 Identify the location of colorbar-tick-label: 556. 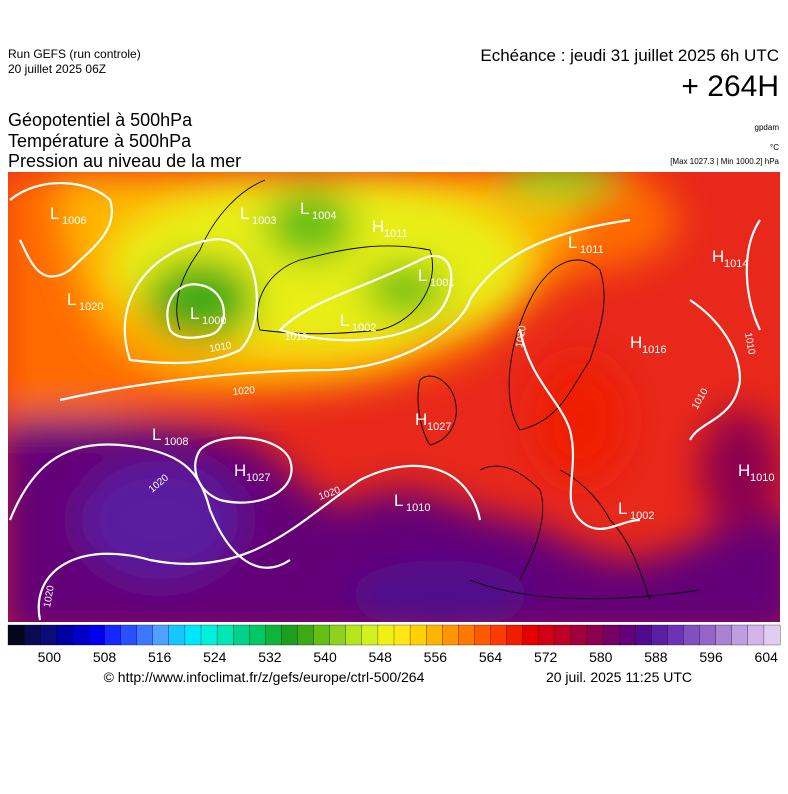
(436, 657).